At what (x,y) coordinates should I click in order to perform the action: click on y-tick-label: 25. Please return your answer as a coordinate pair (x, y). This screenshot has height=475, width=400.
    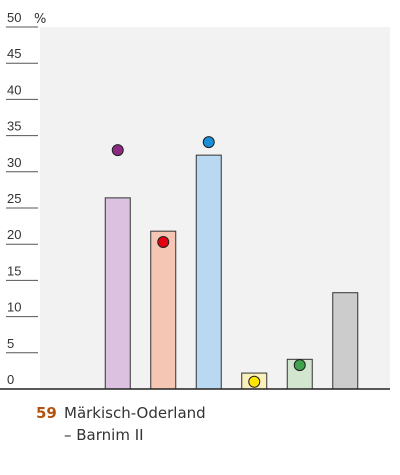
    Looking at the image, I should click on (14, 198).